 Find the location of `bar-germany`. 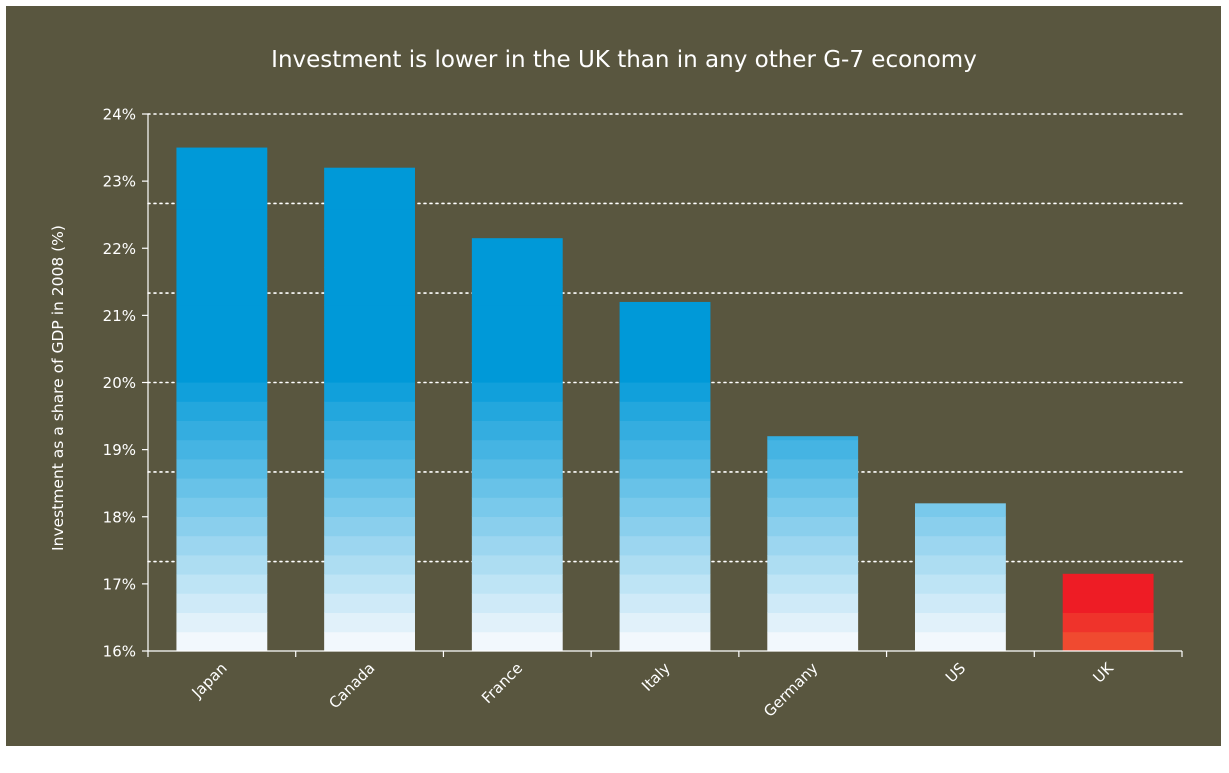

bar-germany is located at coordinates (813, 544).